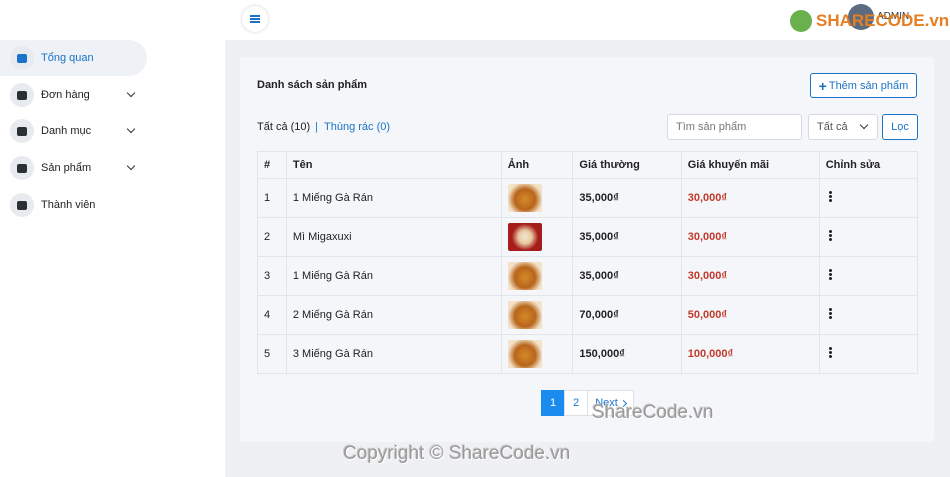  What do you see at coordinates (272, 198) in the screenshot?
I see `row-number: 1` at bounding box center [272, 198].